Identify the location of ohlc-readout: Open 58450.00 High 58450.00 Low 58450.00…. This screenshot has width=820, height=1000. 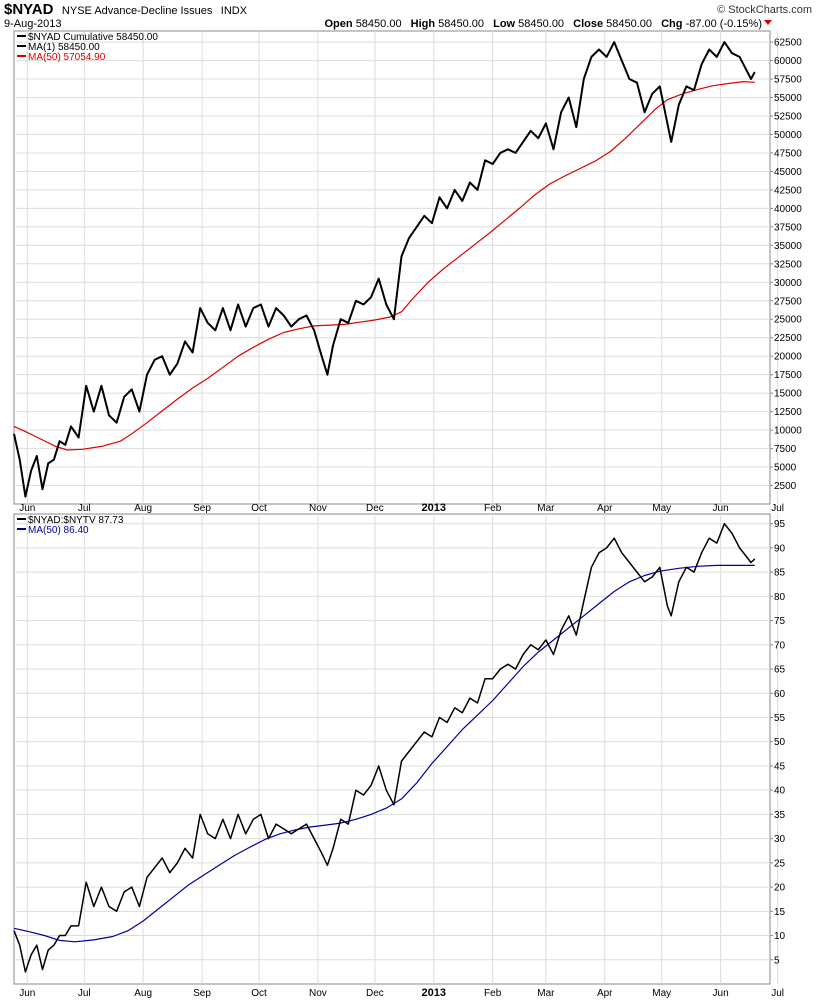
(544, 24).